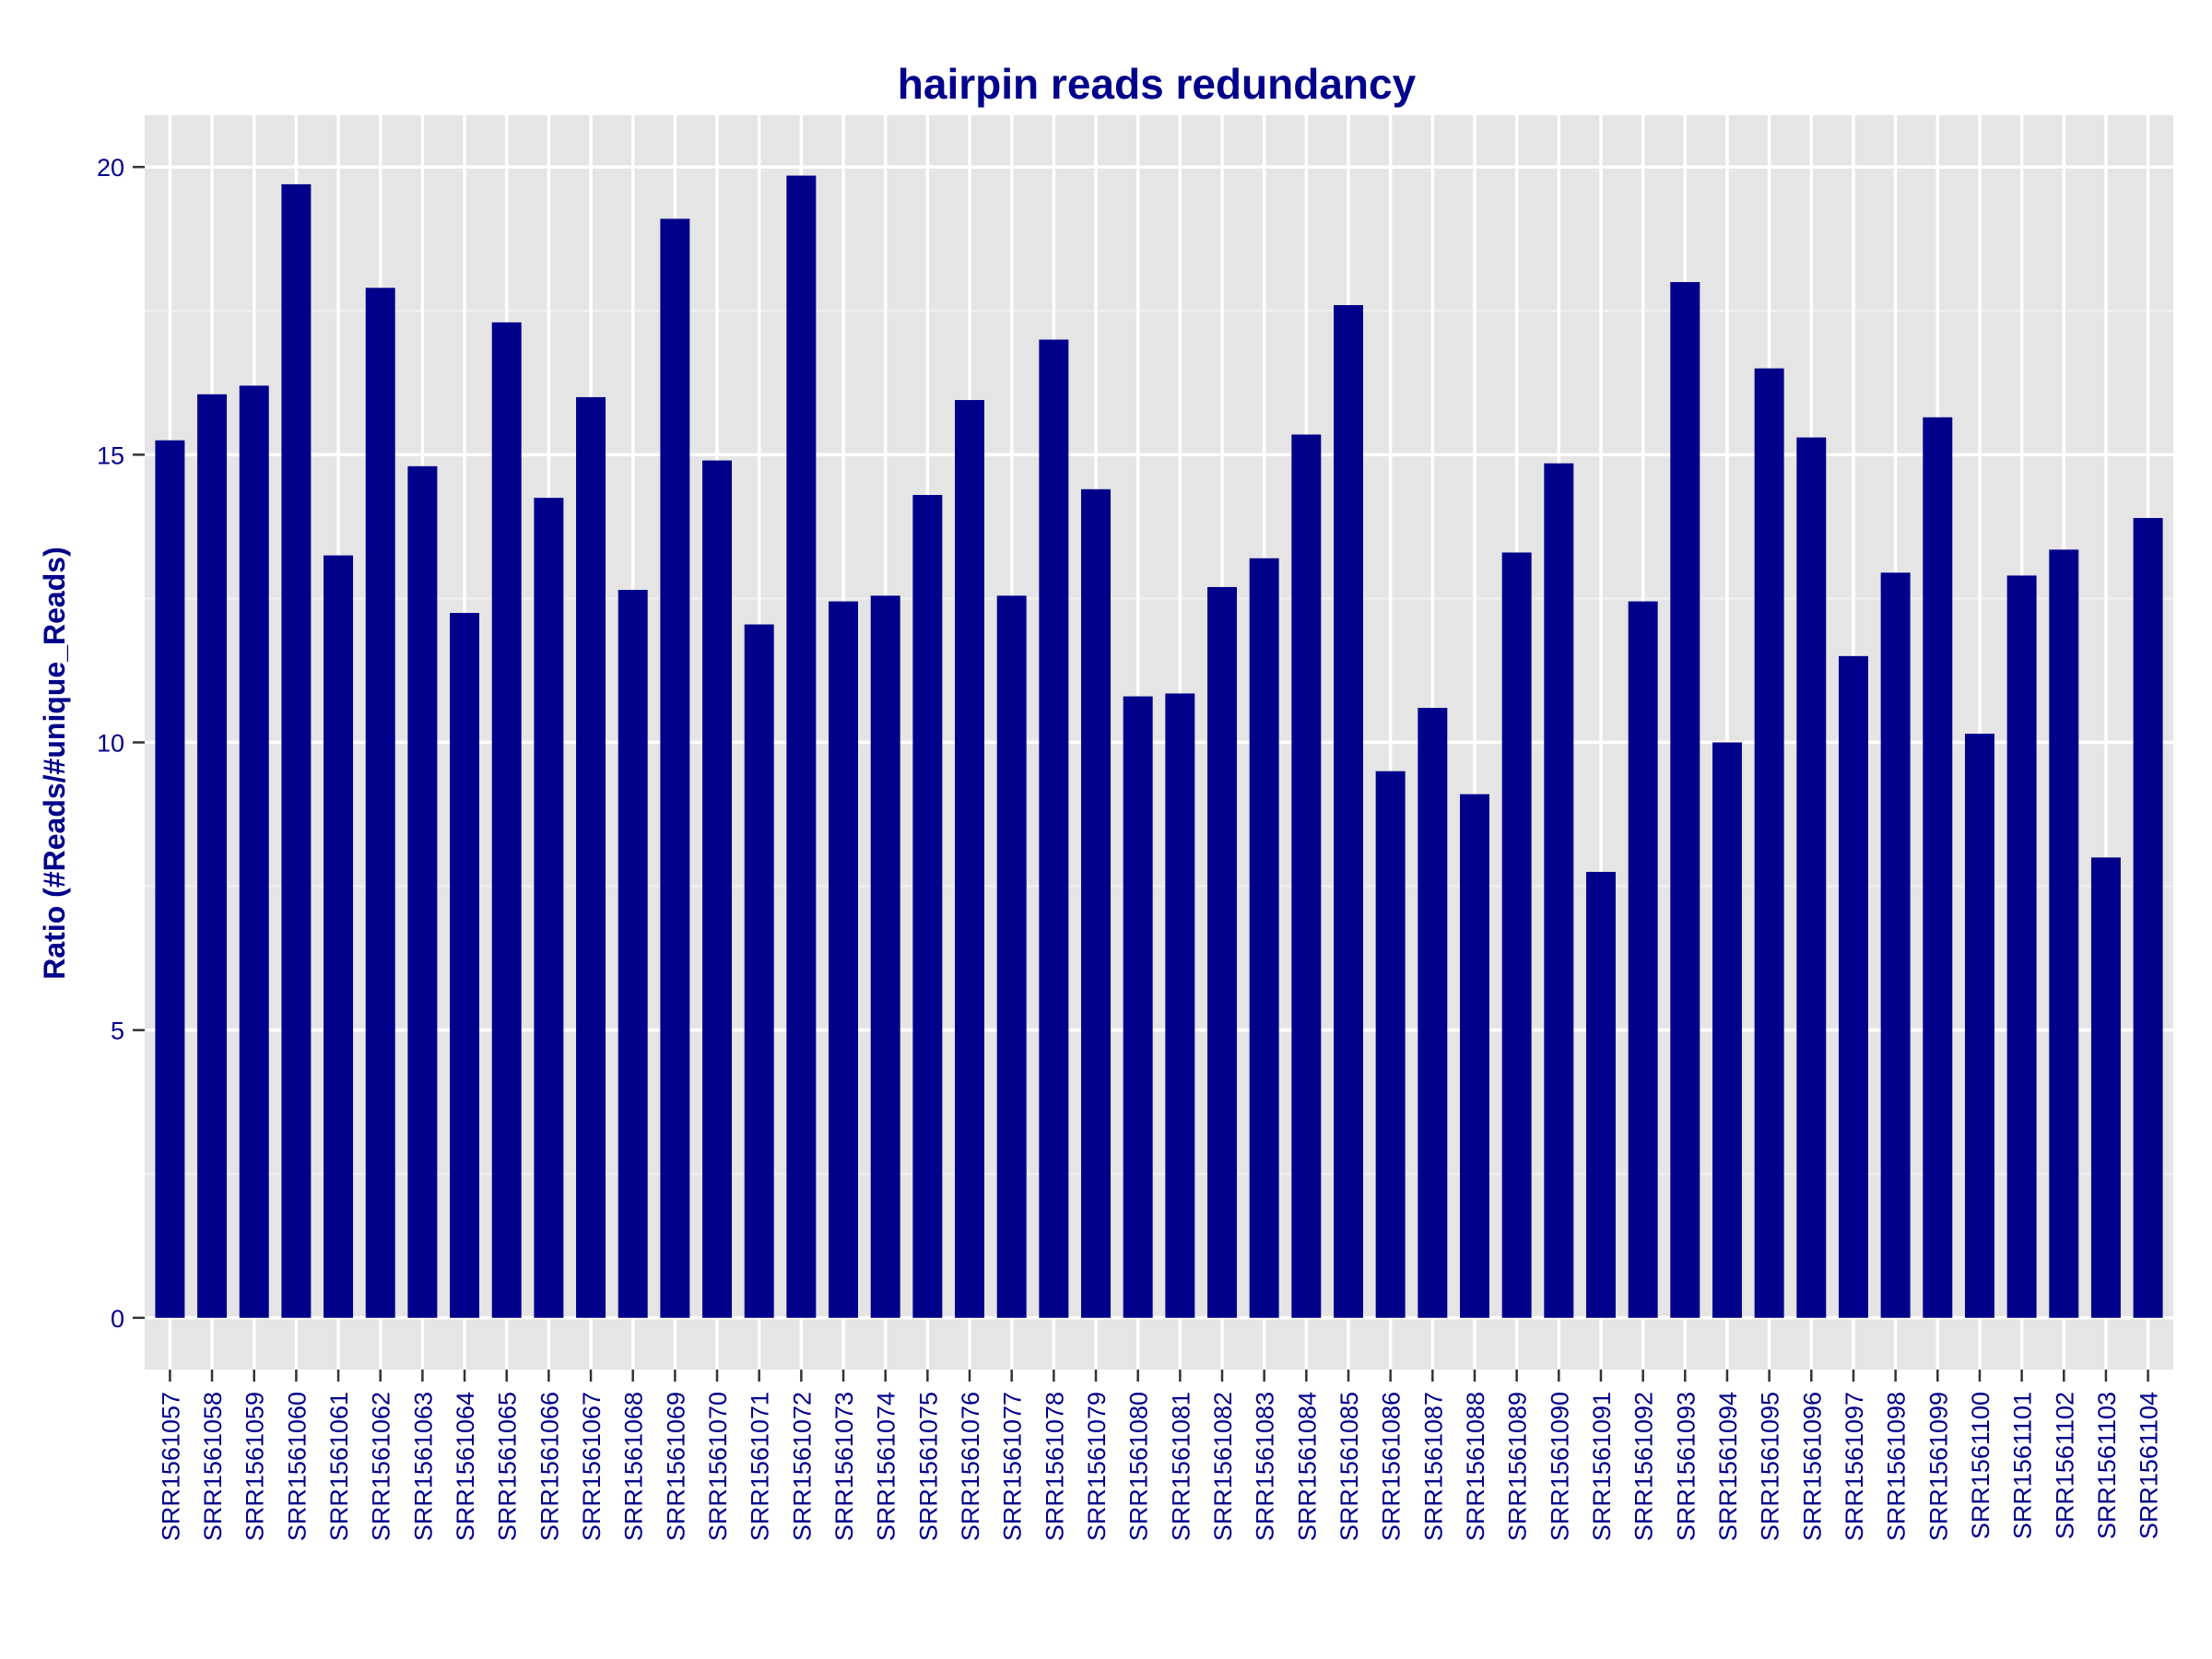 Image resolution: width=2212 pixels, height=1659 pixels. Describe the element at coordinates (465, 965) in the screenshot. I see `bar-SRR1561064` at that location.